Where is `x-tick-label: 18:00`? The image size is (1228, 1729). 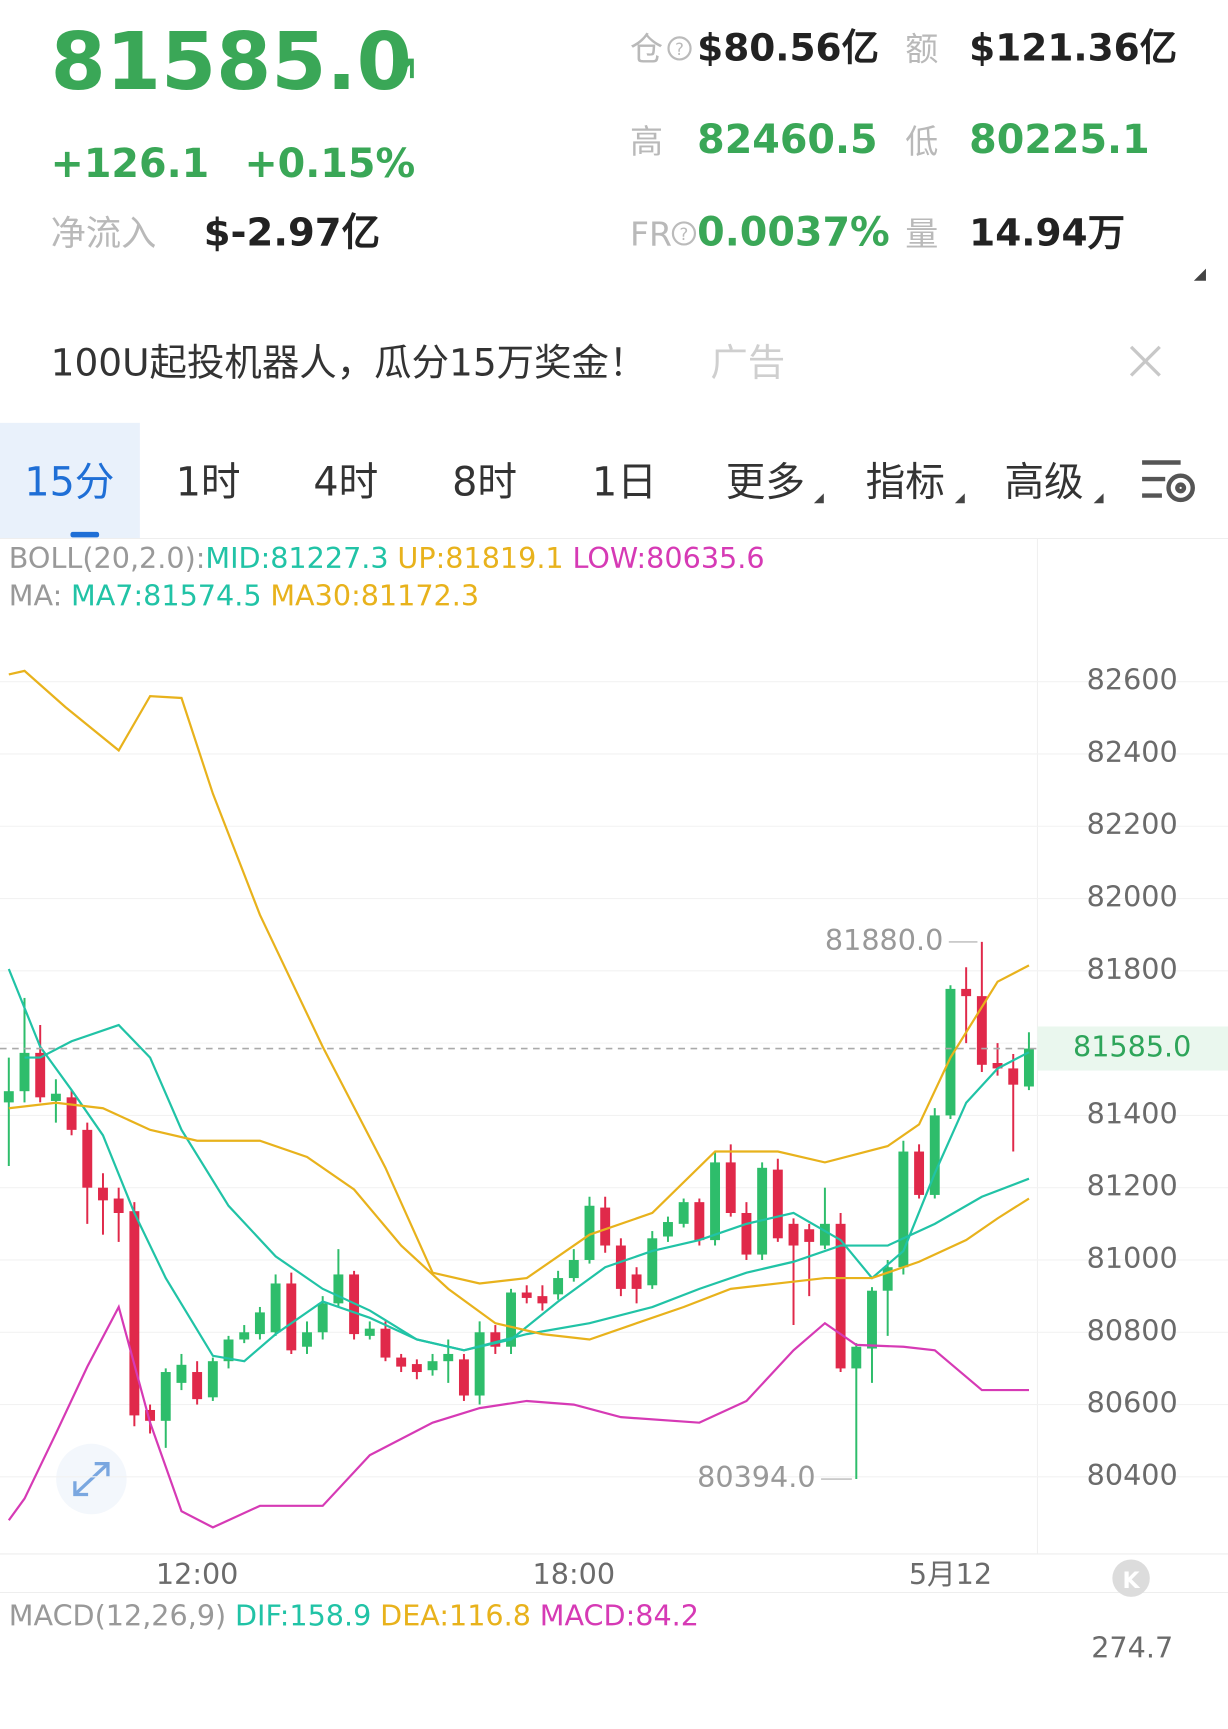 x-tick-label: 18:00 is located at coordinates (574, 1574).